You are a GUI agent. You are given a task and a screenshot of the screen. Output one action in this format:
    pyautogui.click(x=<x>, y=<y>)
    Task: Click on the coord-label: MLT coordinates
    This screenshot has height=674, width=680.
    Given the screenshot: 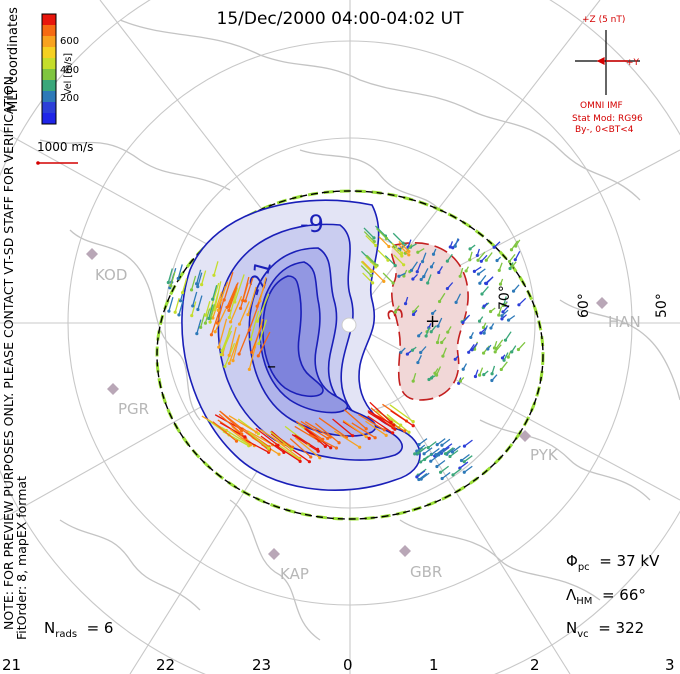 What is the action you would take?
    pyautogui.click(x=13, y=59)
    